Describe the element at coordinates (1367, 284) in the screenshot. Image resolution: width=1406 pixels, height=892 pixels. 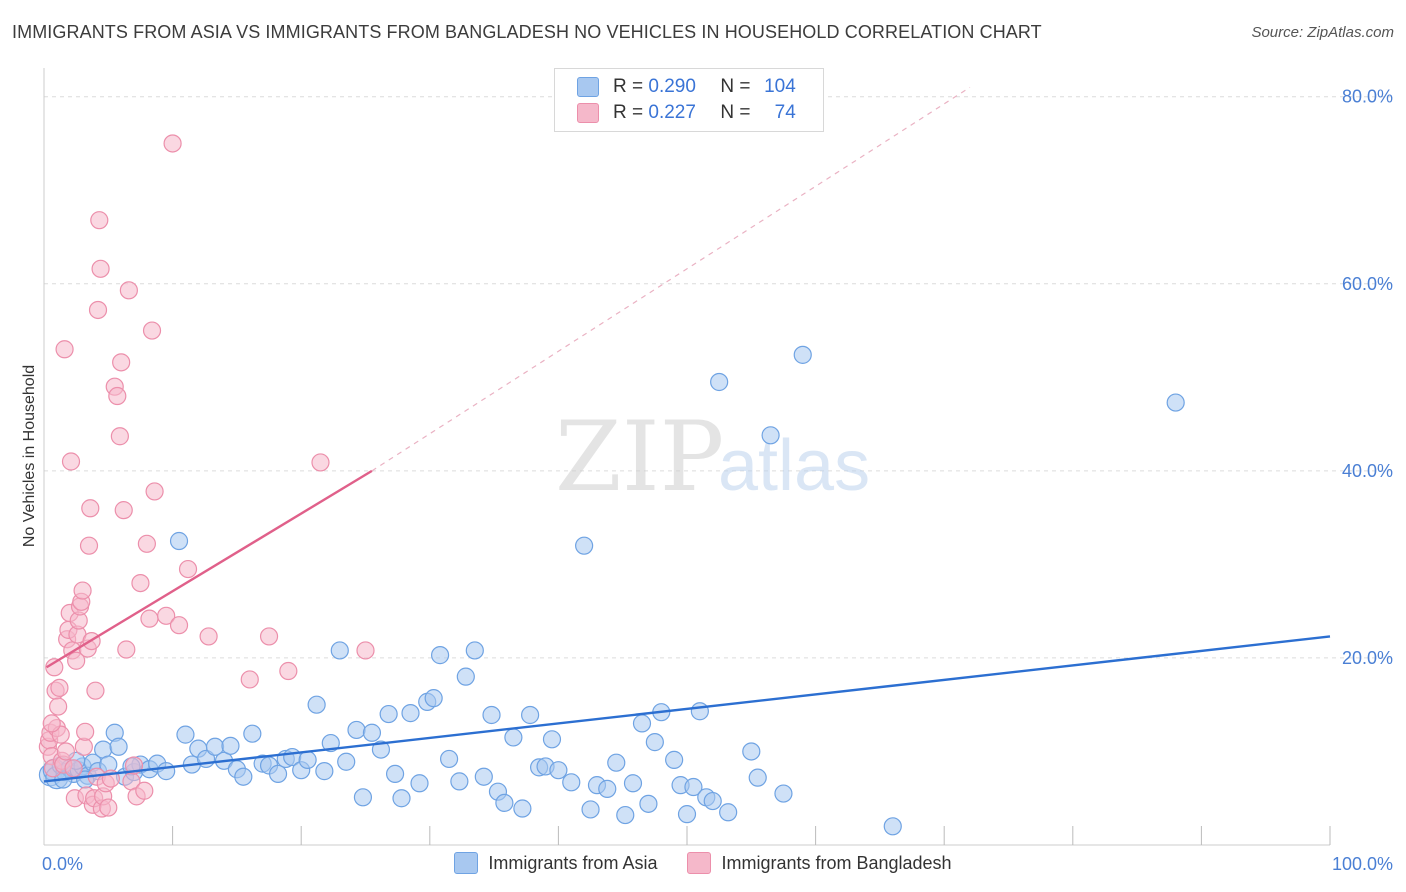
I see `y-tick-label: 60.0%` at that location.